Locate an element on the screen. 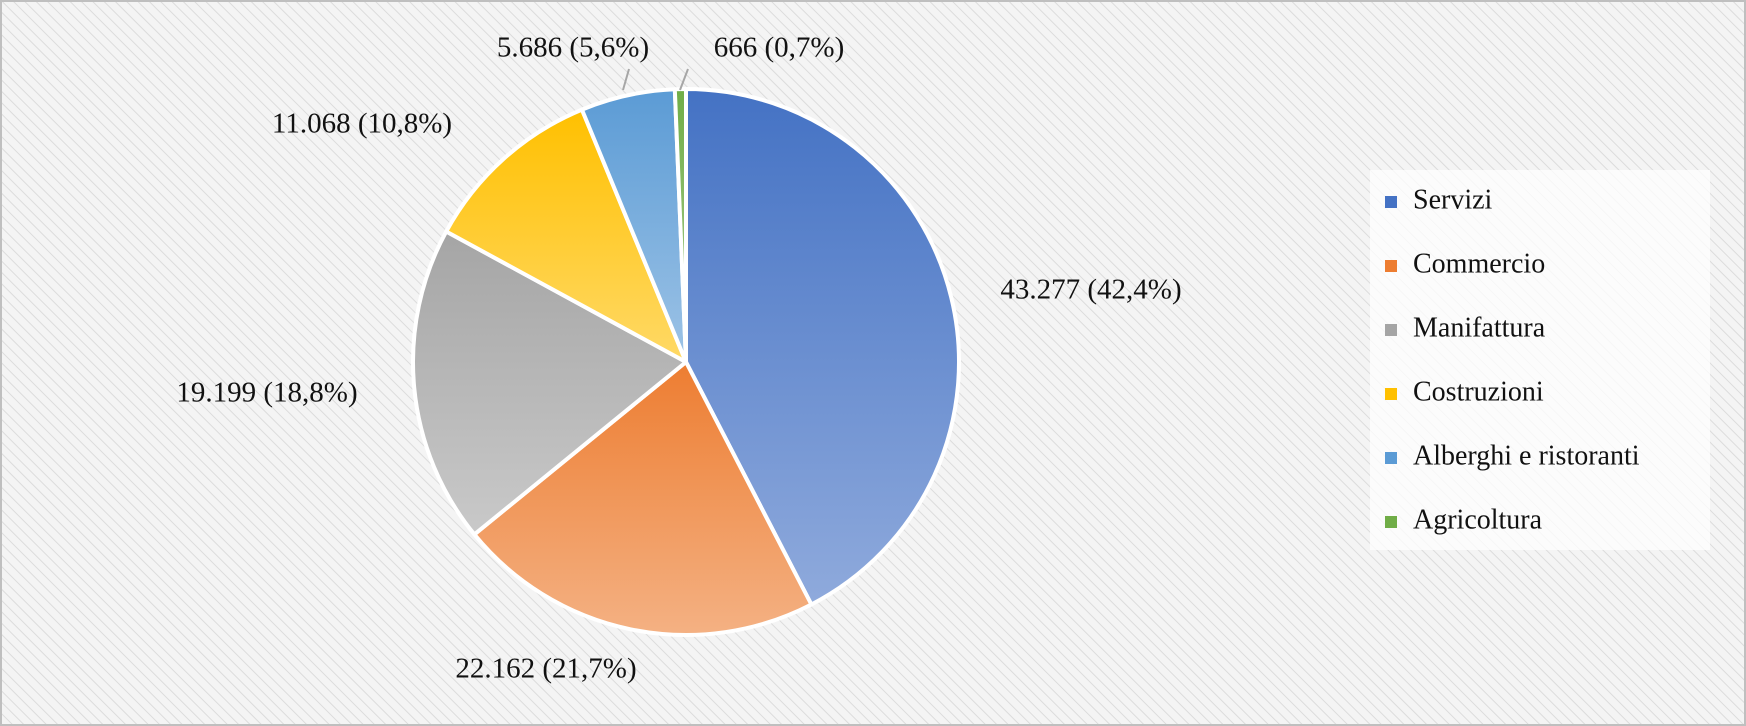 The height and width of the screenshot is (726, 1746). legend-label: Alberghi e ristoranti is located at coordinates (1526, 455).